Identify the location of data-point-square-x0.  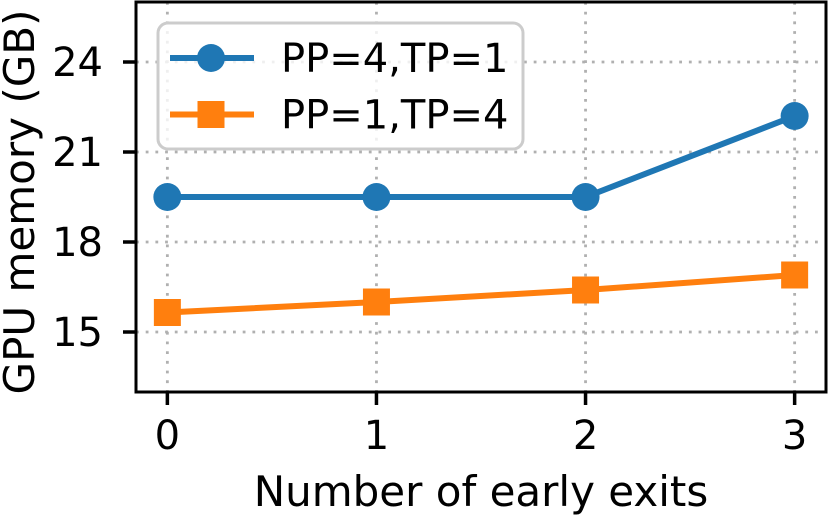
(167, 312).